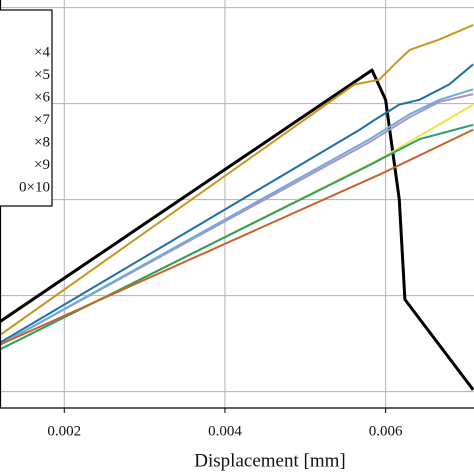 The width and height of the screenshot is (474, 474). Describe the element at coordinates (42, 120) in the screenshot. I see `legend-label: ×7` at that location.